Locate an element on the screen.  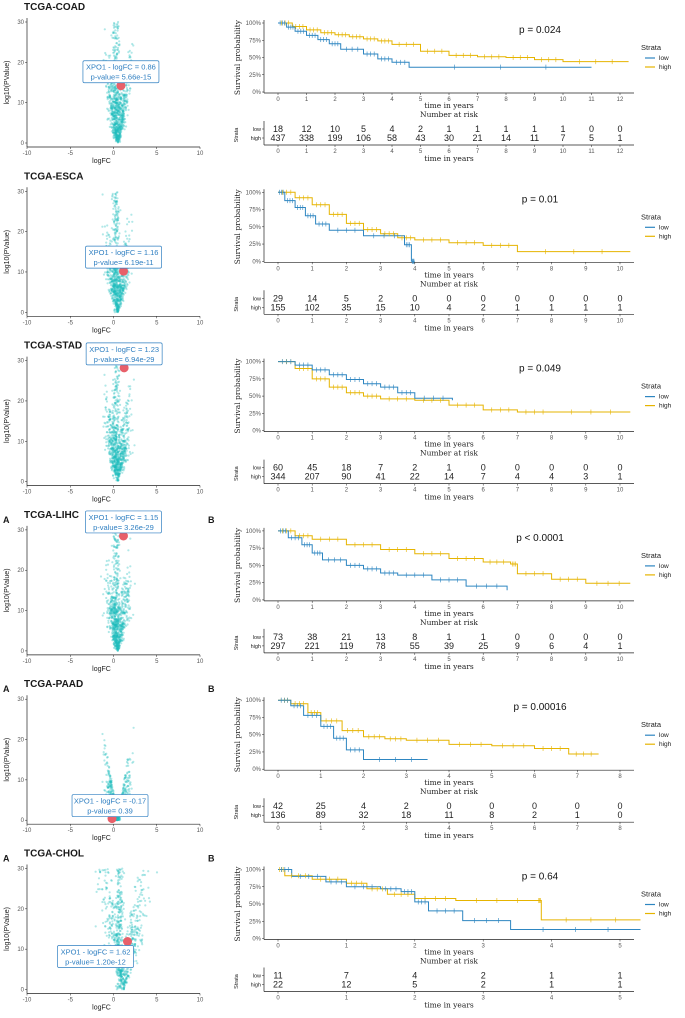
survival-x-tick-label: 8 is located at coordinates (552, 439).